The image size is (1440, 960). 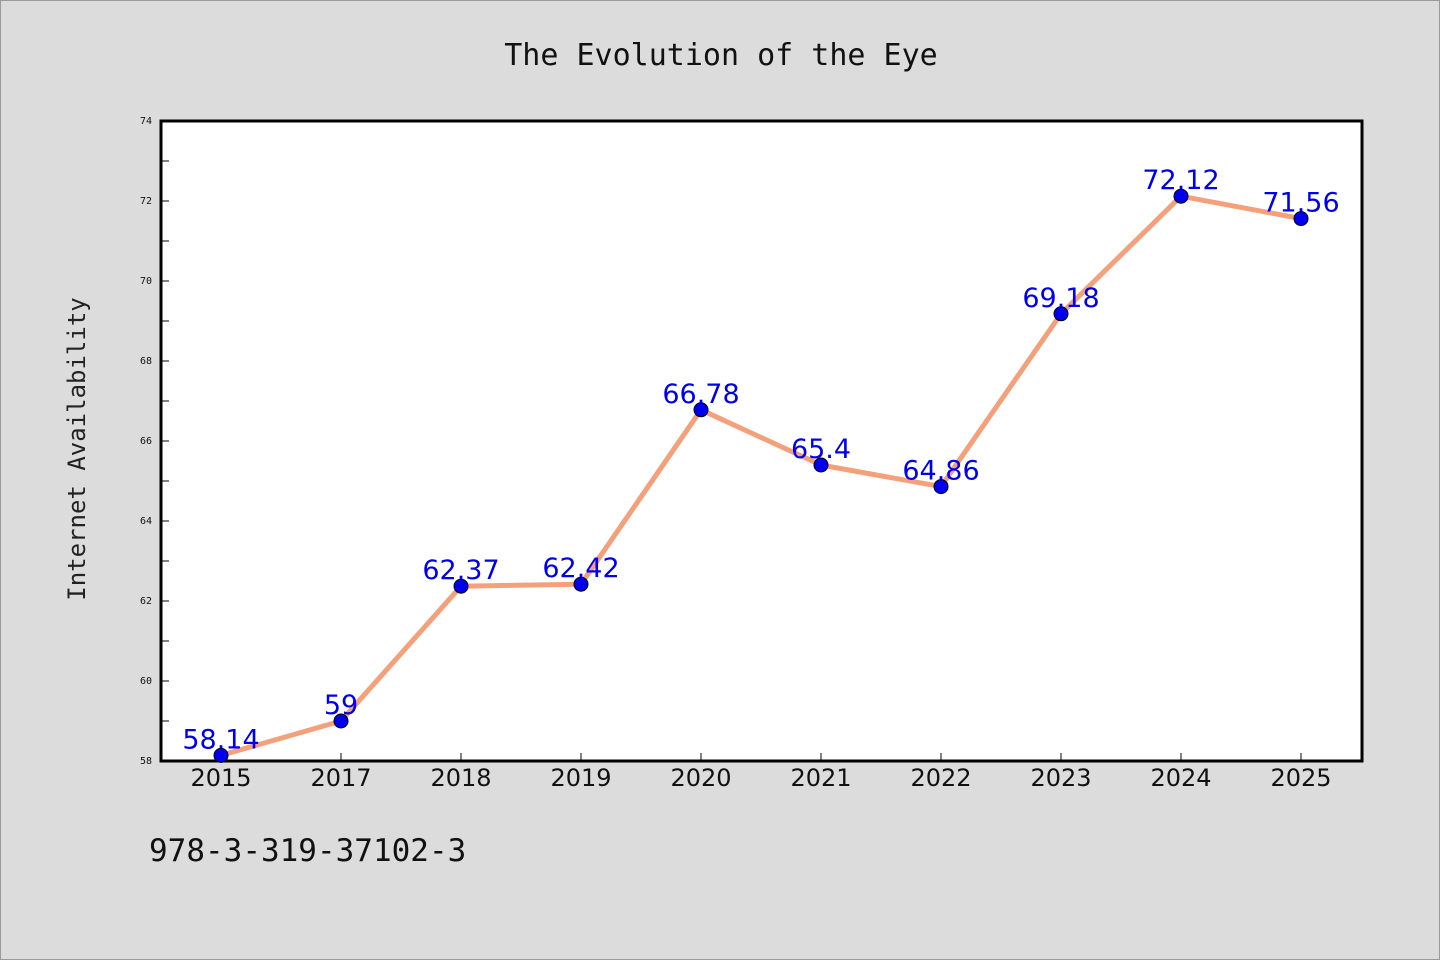 I want to click on y-tick-label: 64, so click(x=146, y=521).